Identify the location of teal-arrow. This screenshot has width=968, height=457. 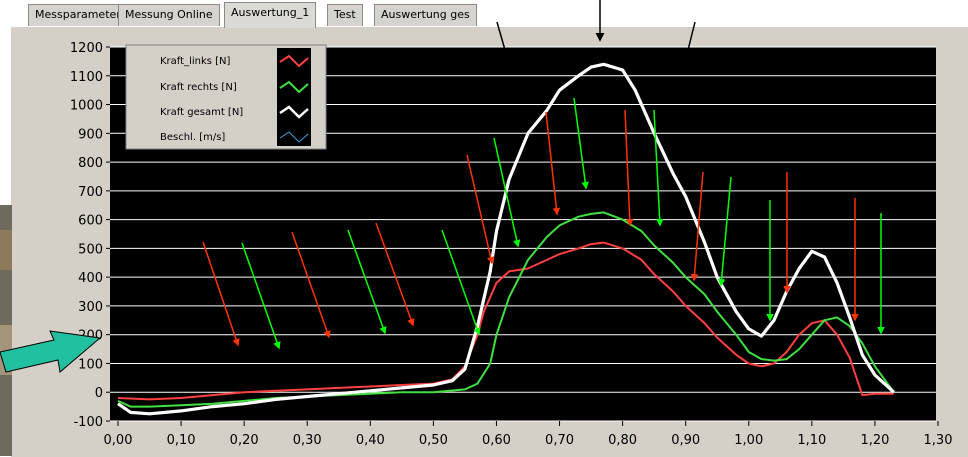
(51, 351).